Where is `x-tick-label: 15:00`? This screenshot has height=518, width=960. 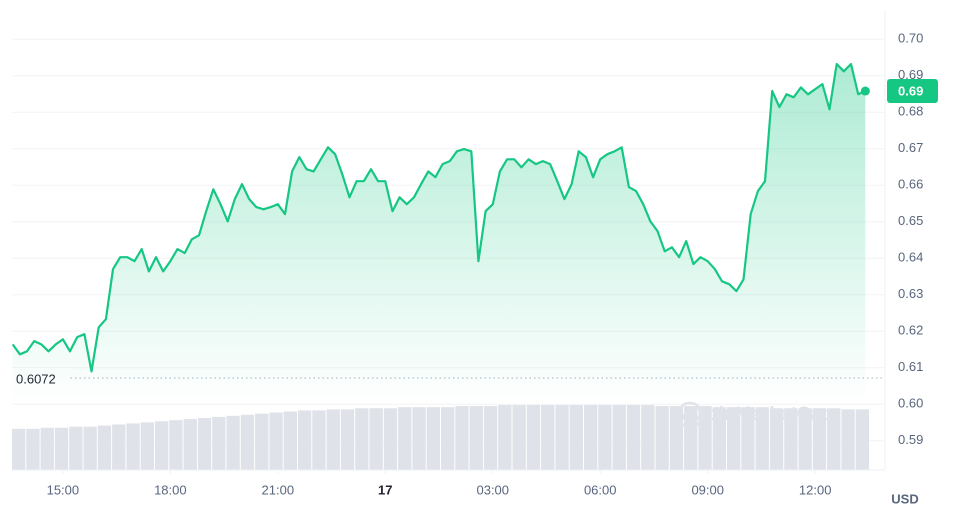 x-tick-label: 15:00 is located at coordinates (63, 489).